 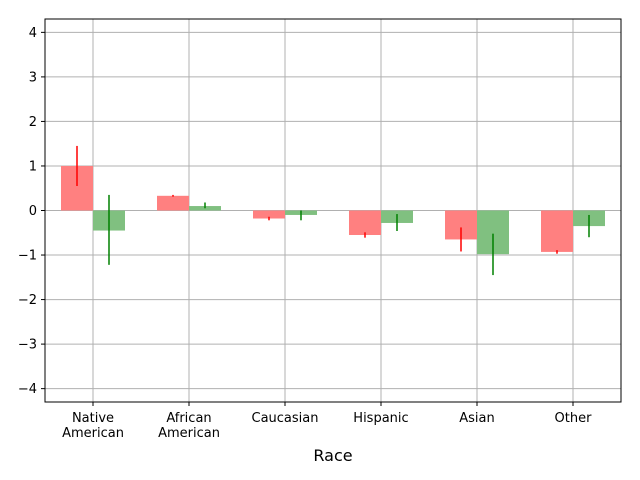 I want to click on x-tick-label: African, so click(x=188, y=418).